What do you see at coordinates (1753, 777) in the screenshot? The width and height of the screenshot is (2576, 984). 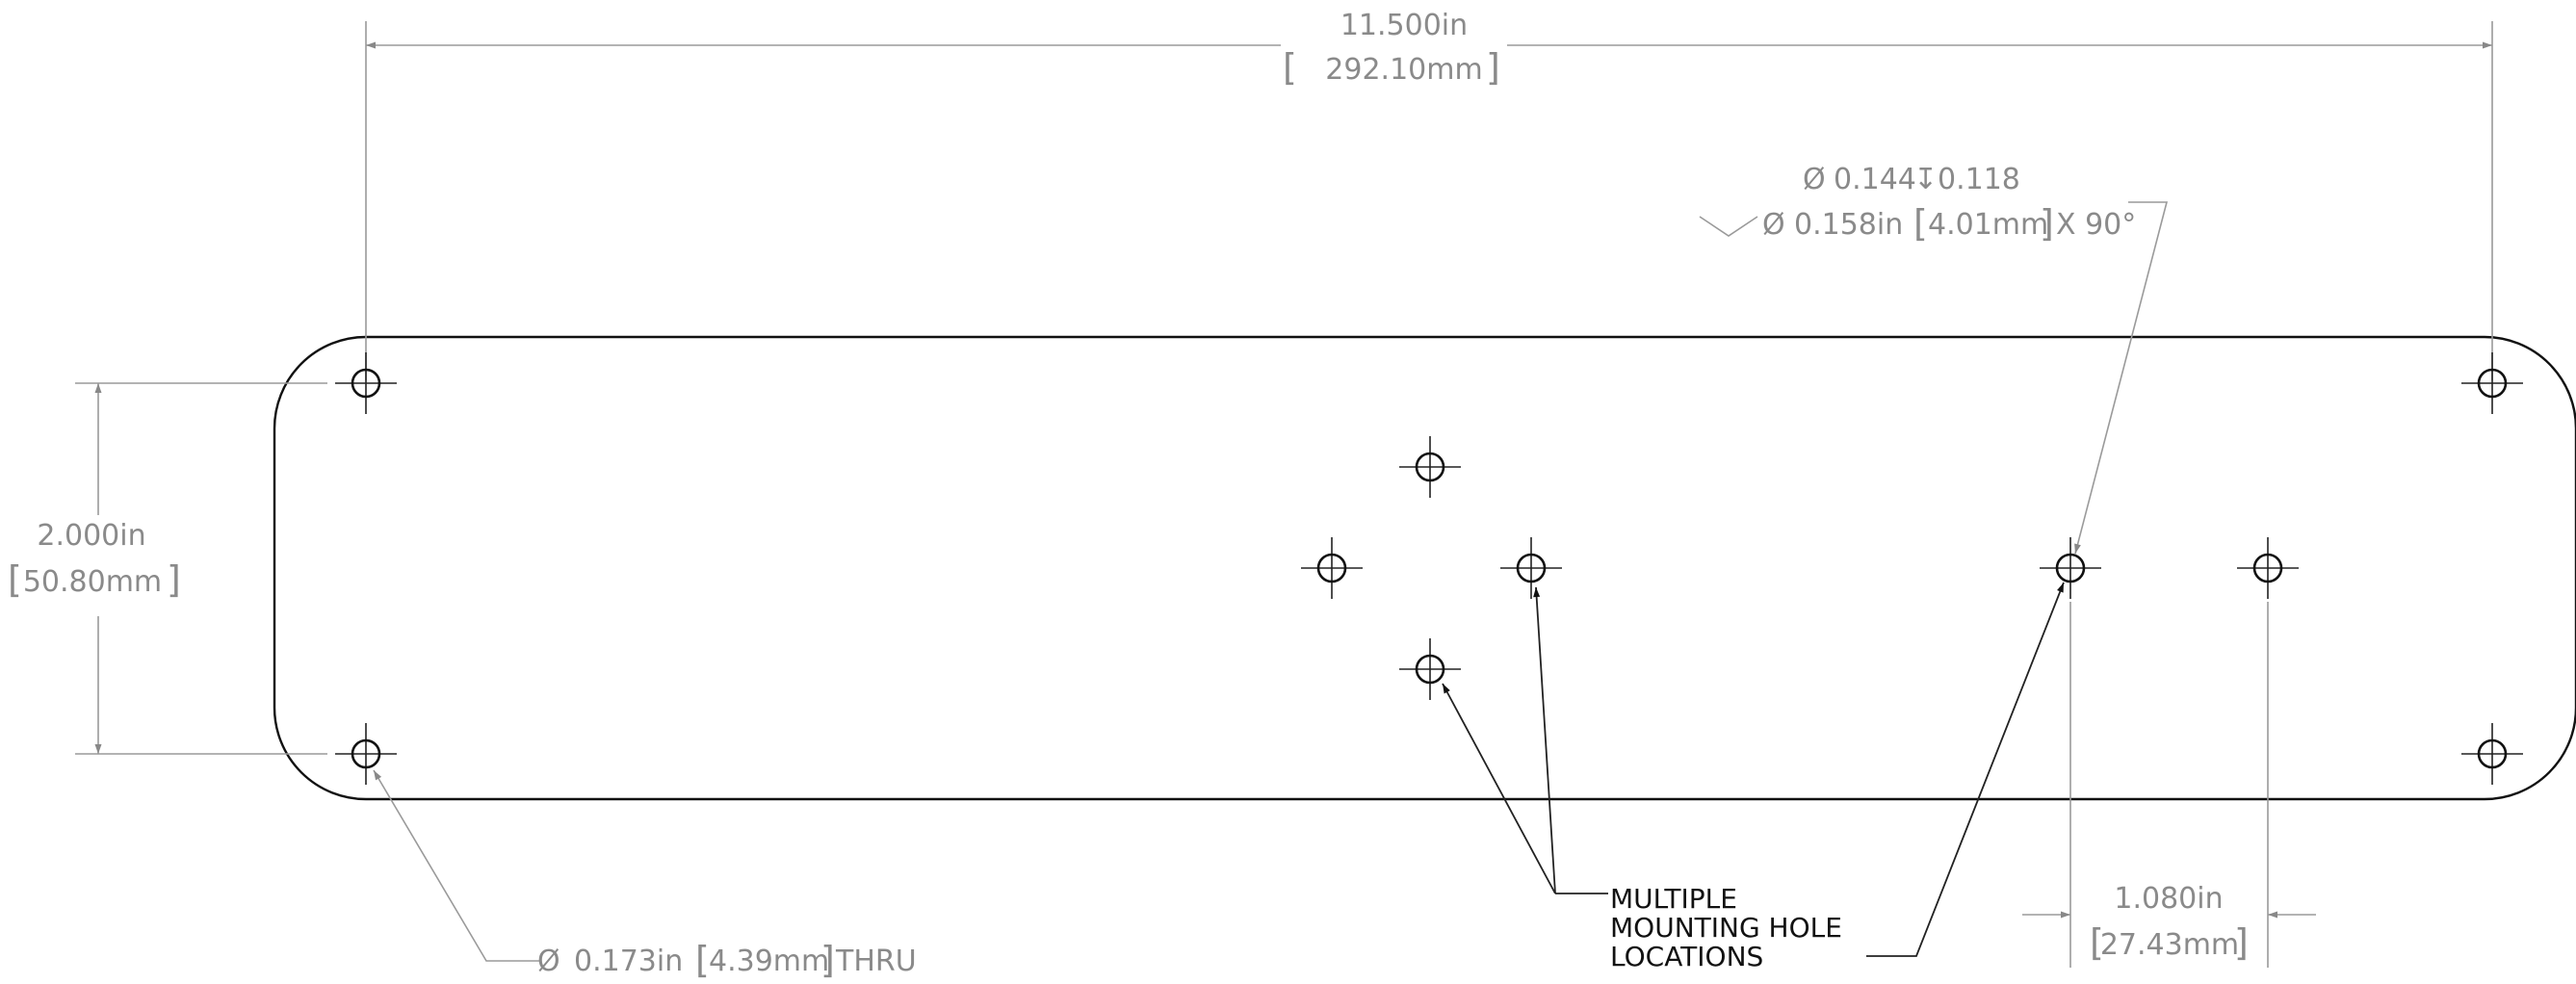 I see `mounting-note-callout: MULTIPLE MOUNTING HOLE LOCATIONS` at bounding box center [1753, 777].